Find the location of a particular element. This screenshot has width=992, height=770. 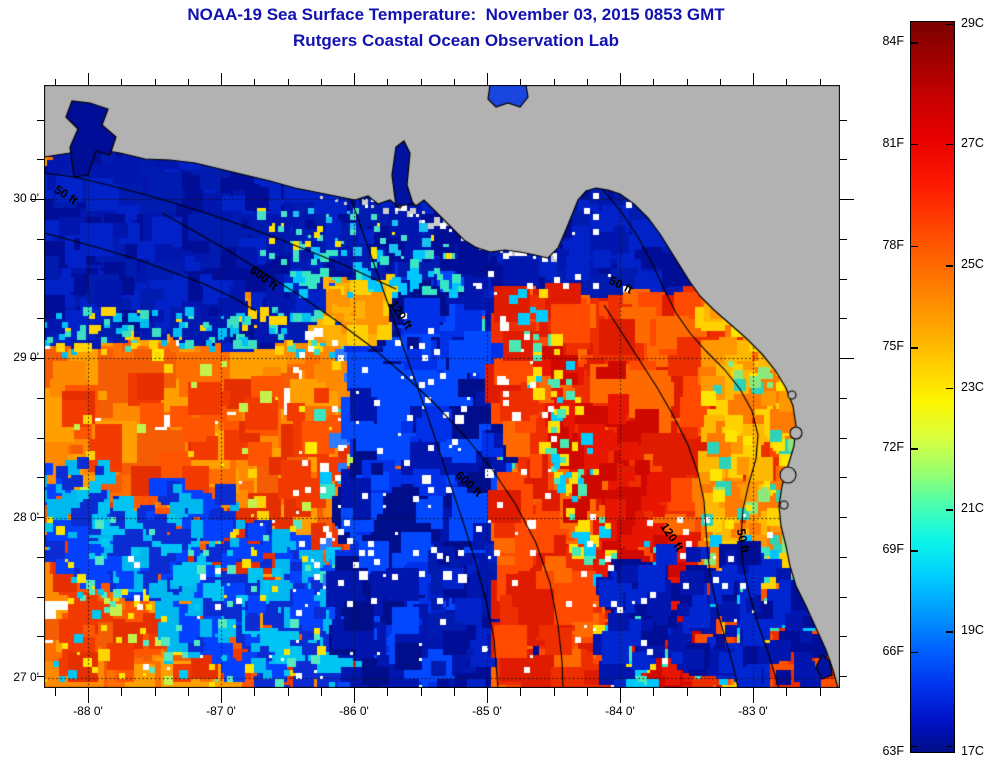

x-tick-label: -85 0' is located at coordinates (487, 711).